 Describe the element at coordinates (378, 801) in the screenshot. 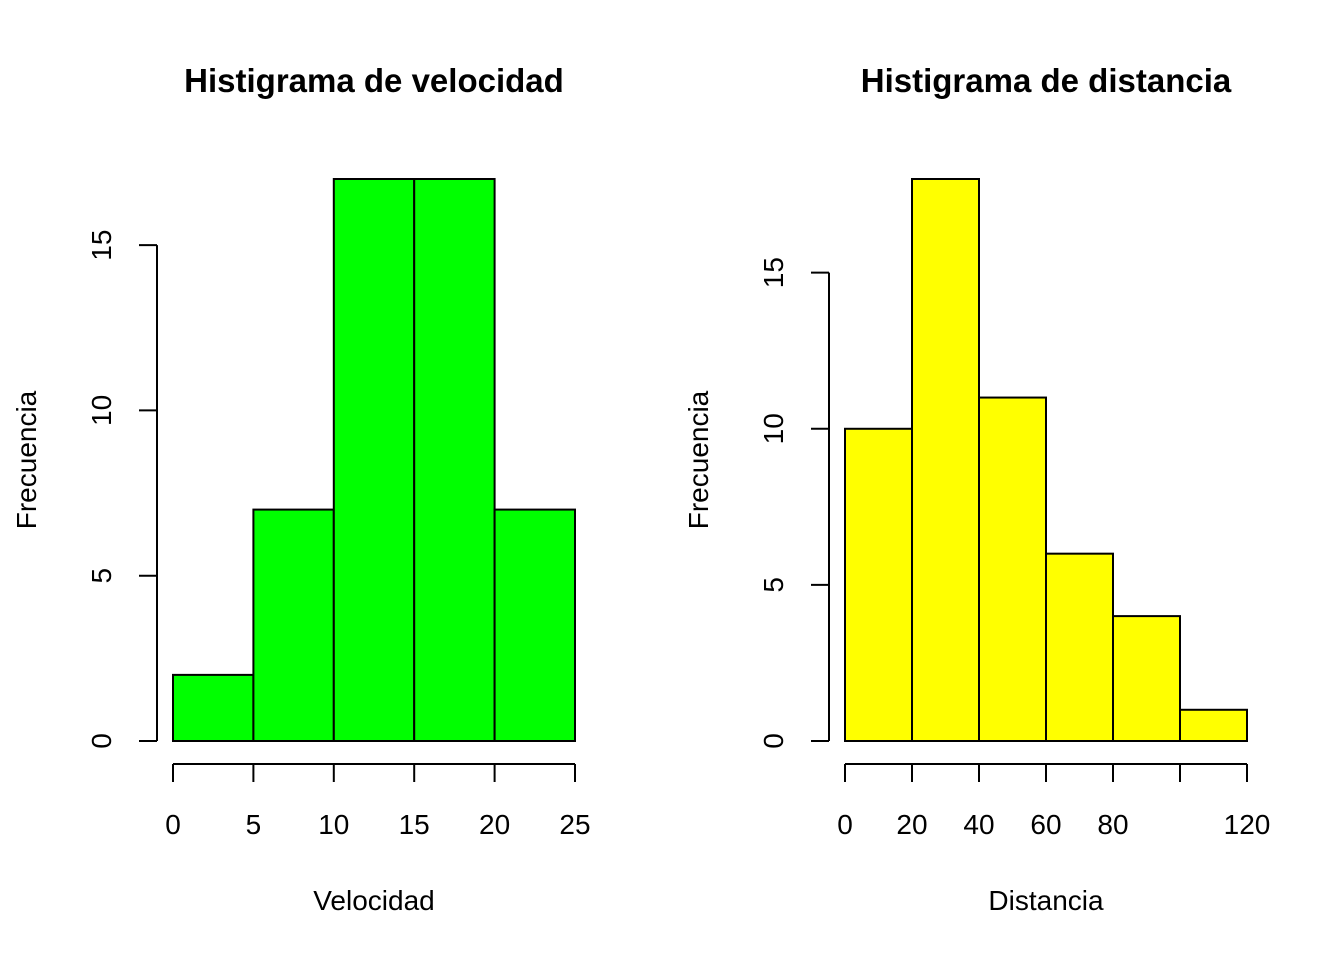

I see `x-axis: 0 5 10 15 20 25` at that location.